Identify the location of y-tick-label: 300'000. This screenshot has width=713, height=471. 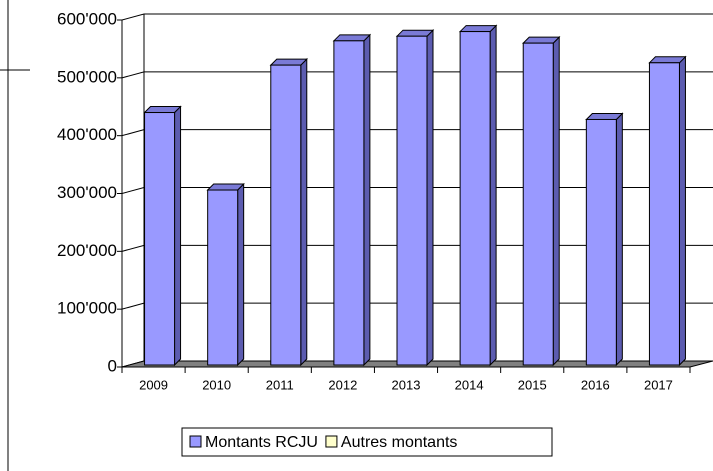
(87, 192).